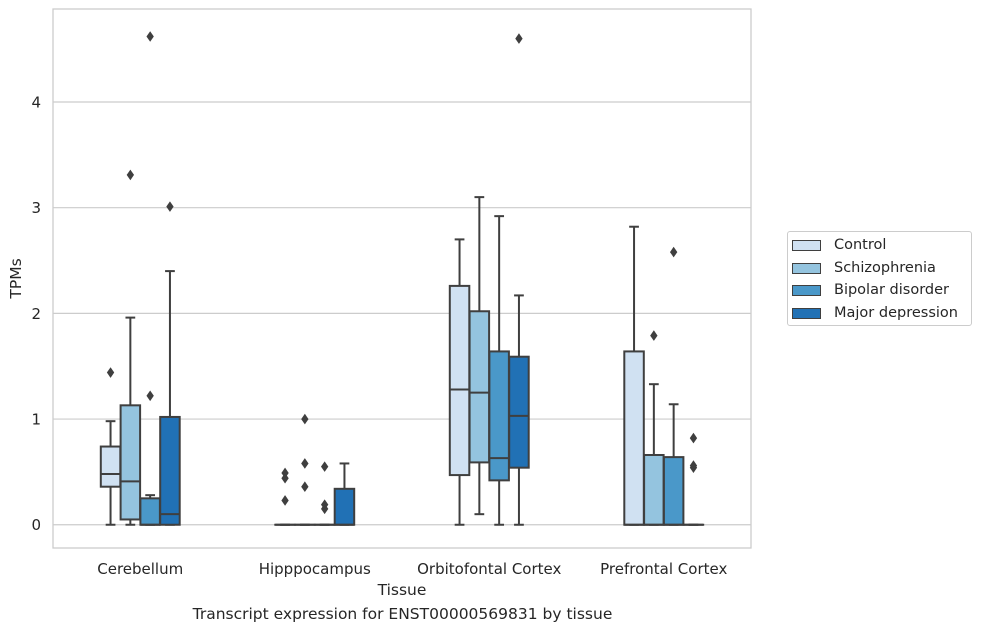 The width and height of the screenshot is (983, 634). What do you see at coordinates (885, 268) in the screenshot?
I see `legend-label-schizophrenia: Schizophrenia` at bounding box center [885, 268].